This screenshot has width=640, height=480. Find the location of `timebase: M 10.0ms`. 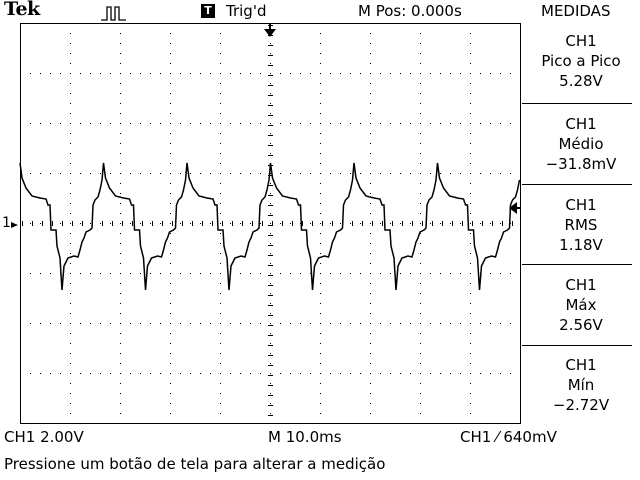

timebase: M 10.0ms is located at coordinates (305, 437).